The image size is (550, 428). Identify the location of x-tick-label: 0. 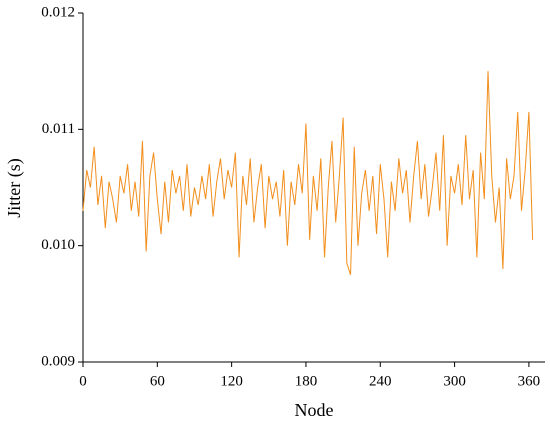
(83, 381).